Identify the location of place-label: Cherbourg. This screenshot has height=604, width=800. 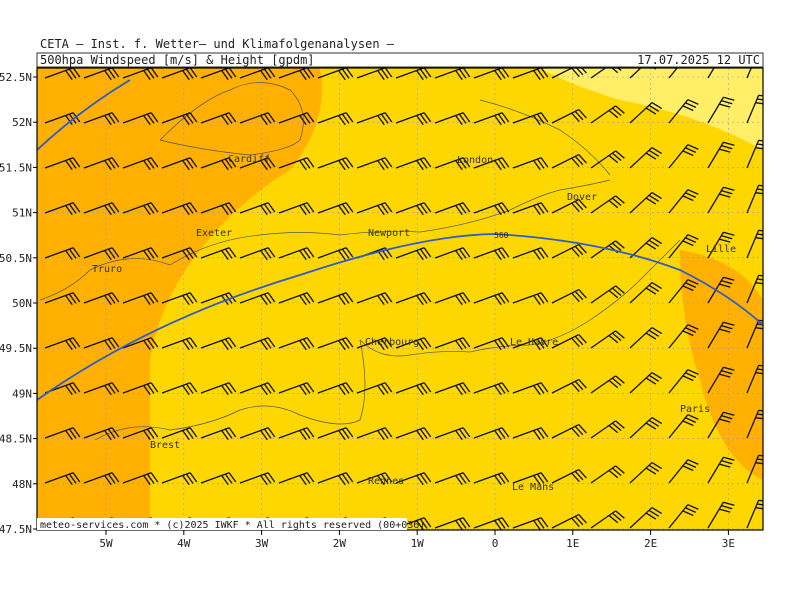
(392, 342).